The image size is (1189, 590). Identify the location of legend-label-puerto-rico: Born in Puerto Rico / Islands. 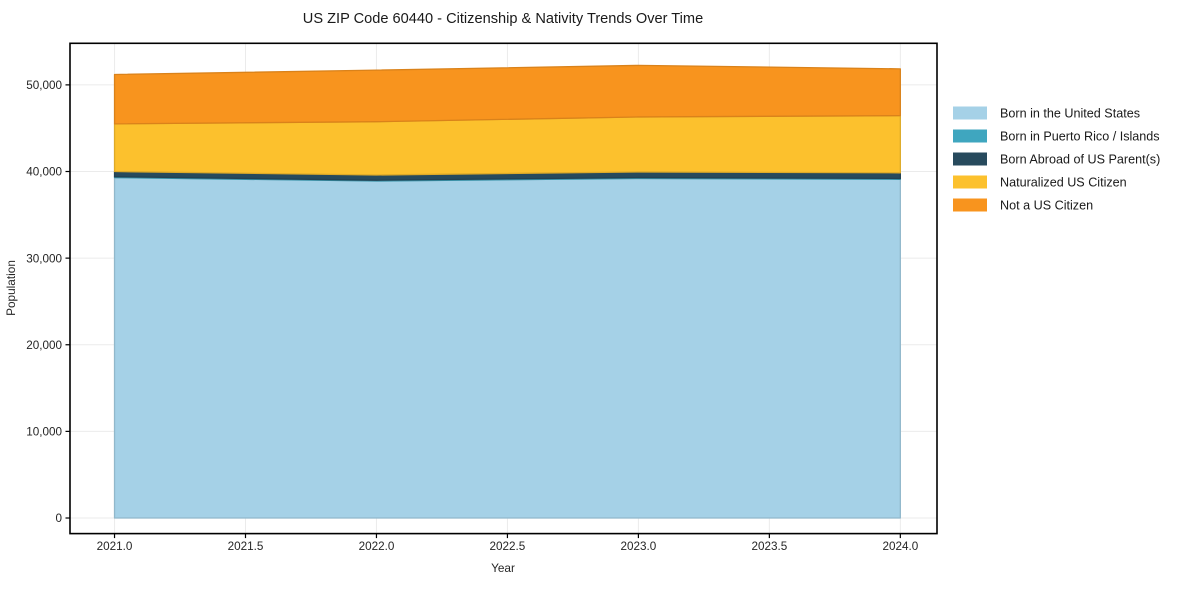
(1080, 137).